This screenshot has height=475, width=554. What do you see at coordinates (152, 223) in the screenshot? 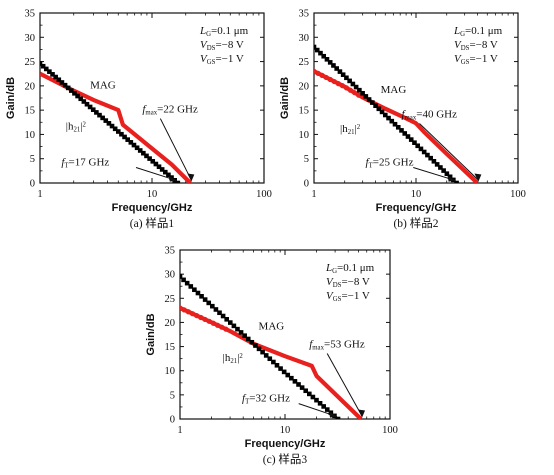
I see `subplot-caption: (a) 样品1` at bounding box center [152, 223].